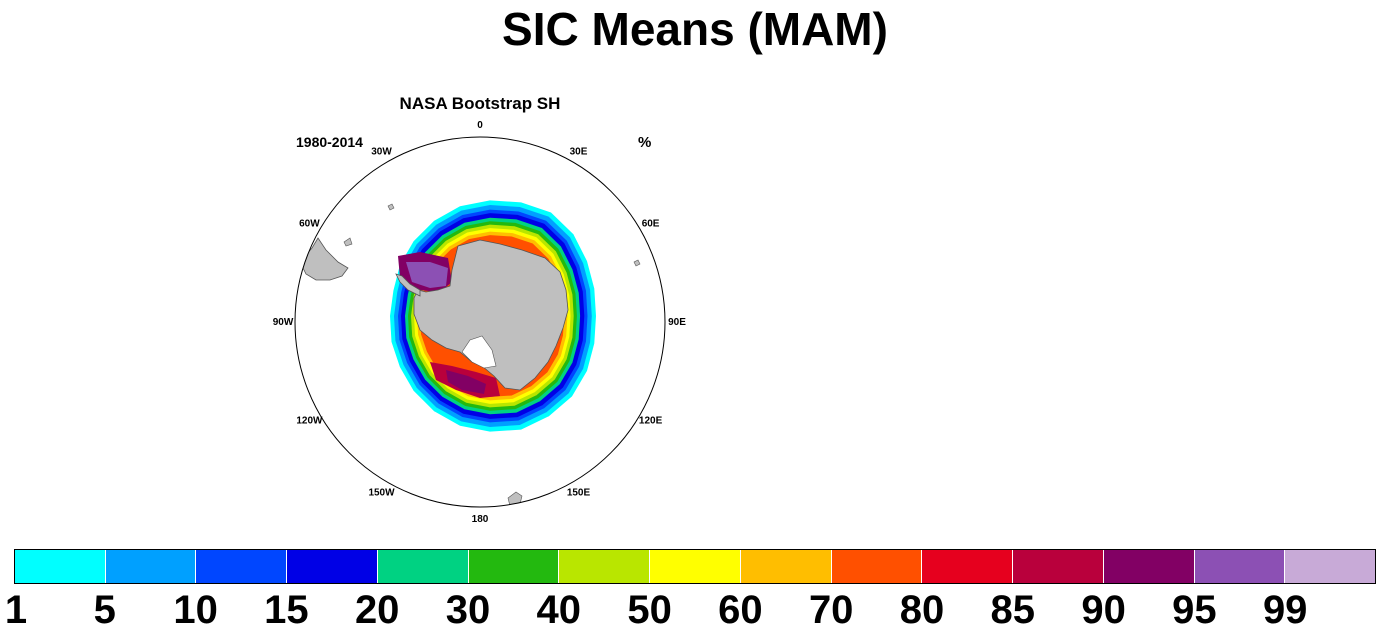 Image resolution: width=1384 pixels, height=633 pixels. What do you see at coordinates (1103, 610) in the screenshot?
I see `labelbar-label: 90` at bounding box center [1103, 610].